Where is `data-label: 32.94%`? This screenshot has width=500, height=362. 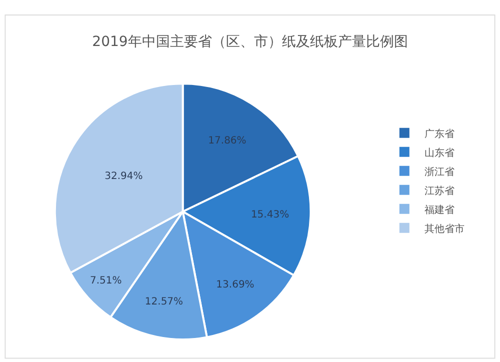 data-label: 32.94% is located at coordinates (123, 176).